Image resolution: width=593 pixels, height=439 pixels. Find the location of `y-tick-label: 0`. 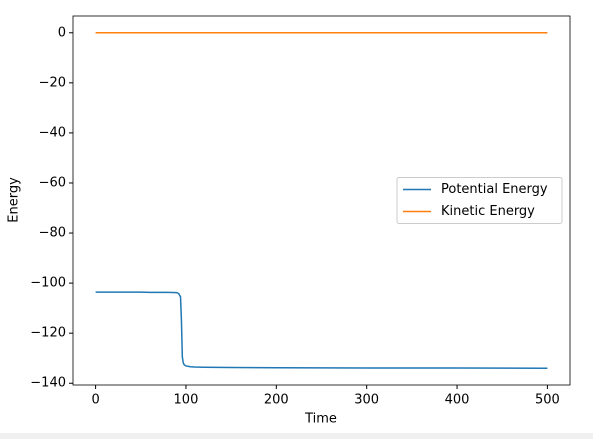

y-tick-label: 0 is located at coordinates (62, 32).